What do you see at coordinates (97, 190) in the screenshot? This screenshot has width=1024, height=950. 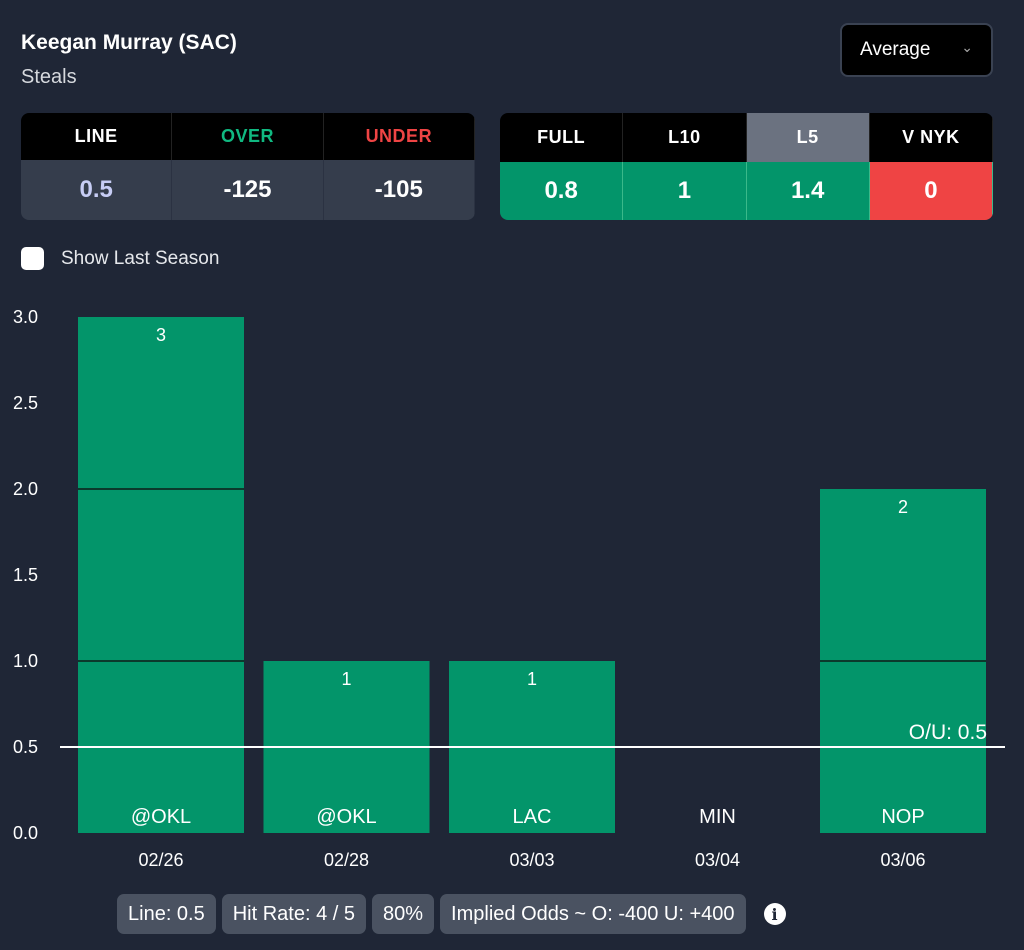 I see `odds-value: 0.5` at bounding box center [97, 190].